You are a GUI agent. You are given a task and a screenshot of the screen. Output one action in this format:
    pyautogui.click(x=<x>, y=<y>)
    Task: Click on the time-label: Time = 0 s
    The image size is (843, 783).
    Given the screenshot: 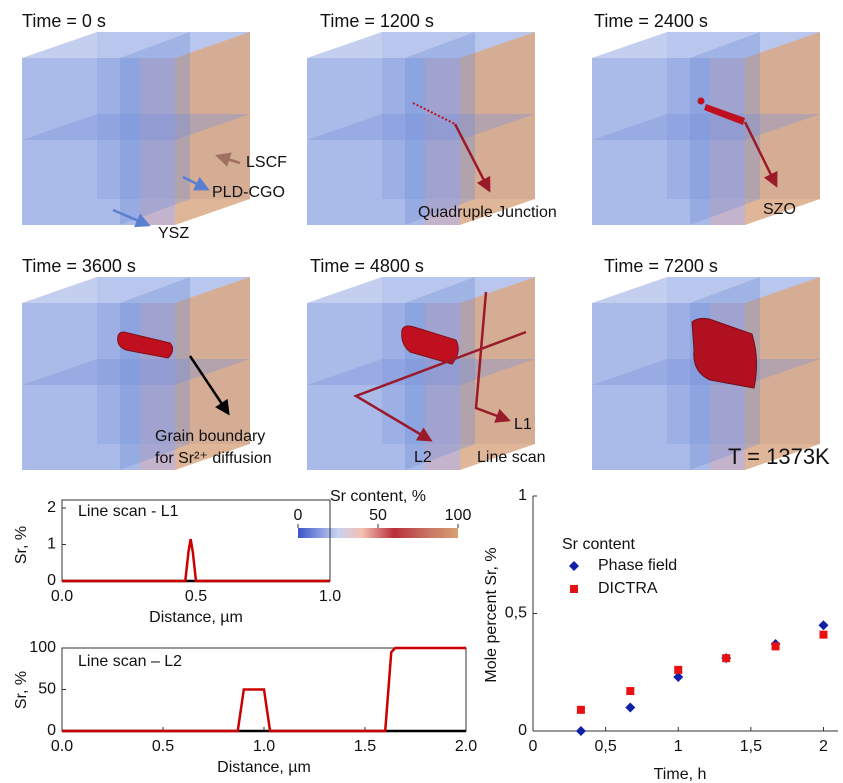 What is the action you would take?
    pyautogui.click(x=64, y=21)
    